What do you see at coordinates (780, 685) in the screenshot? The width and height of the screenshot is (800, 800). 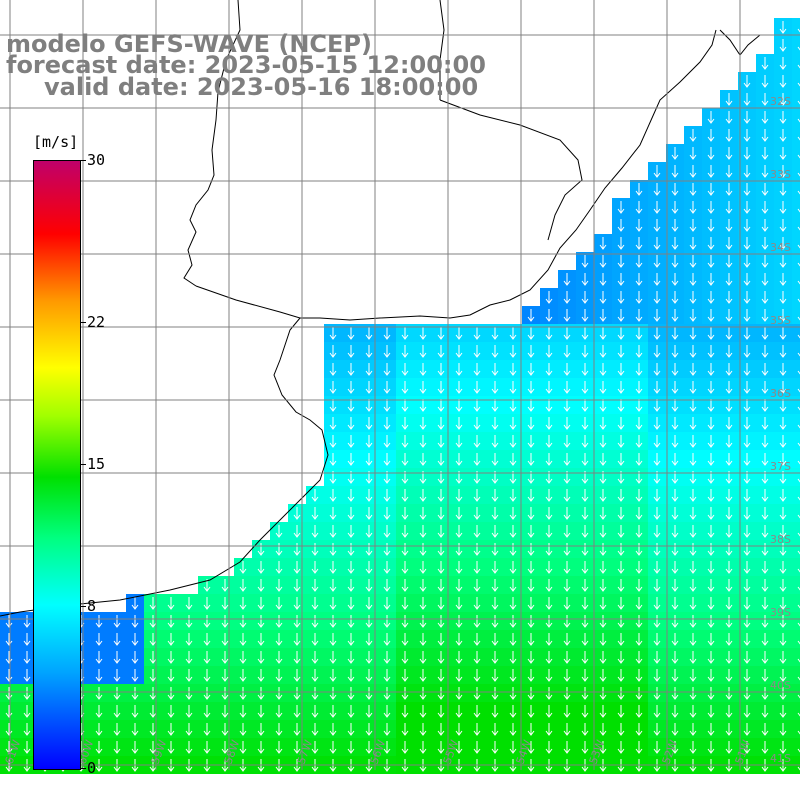 I see `latitude-label: 40S` at bounding box center [780, 685].